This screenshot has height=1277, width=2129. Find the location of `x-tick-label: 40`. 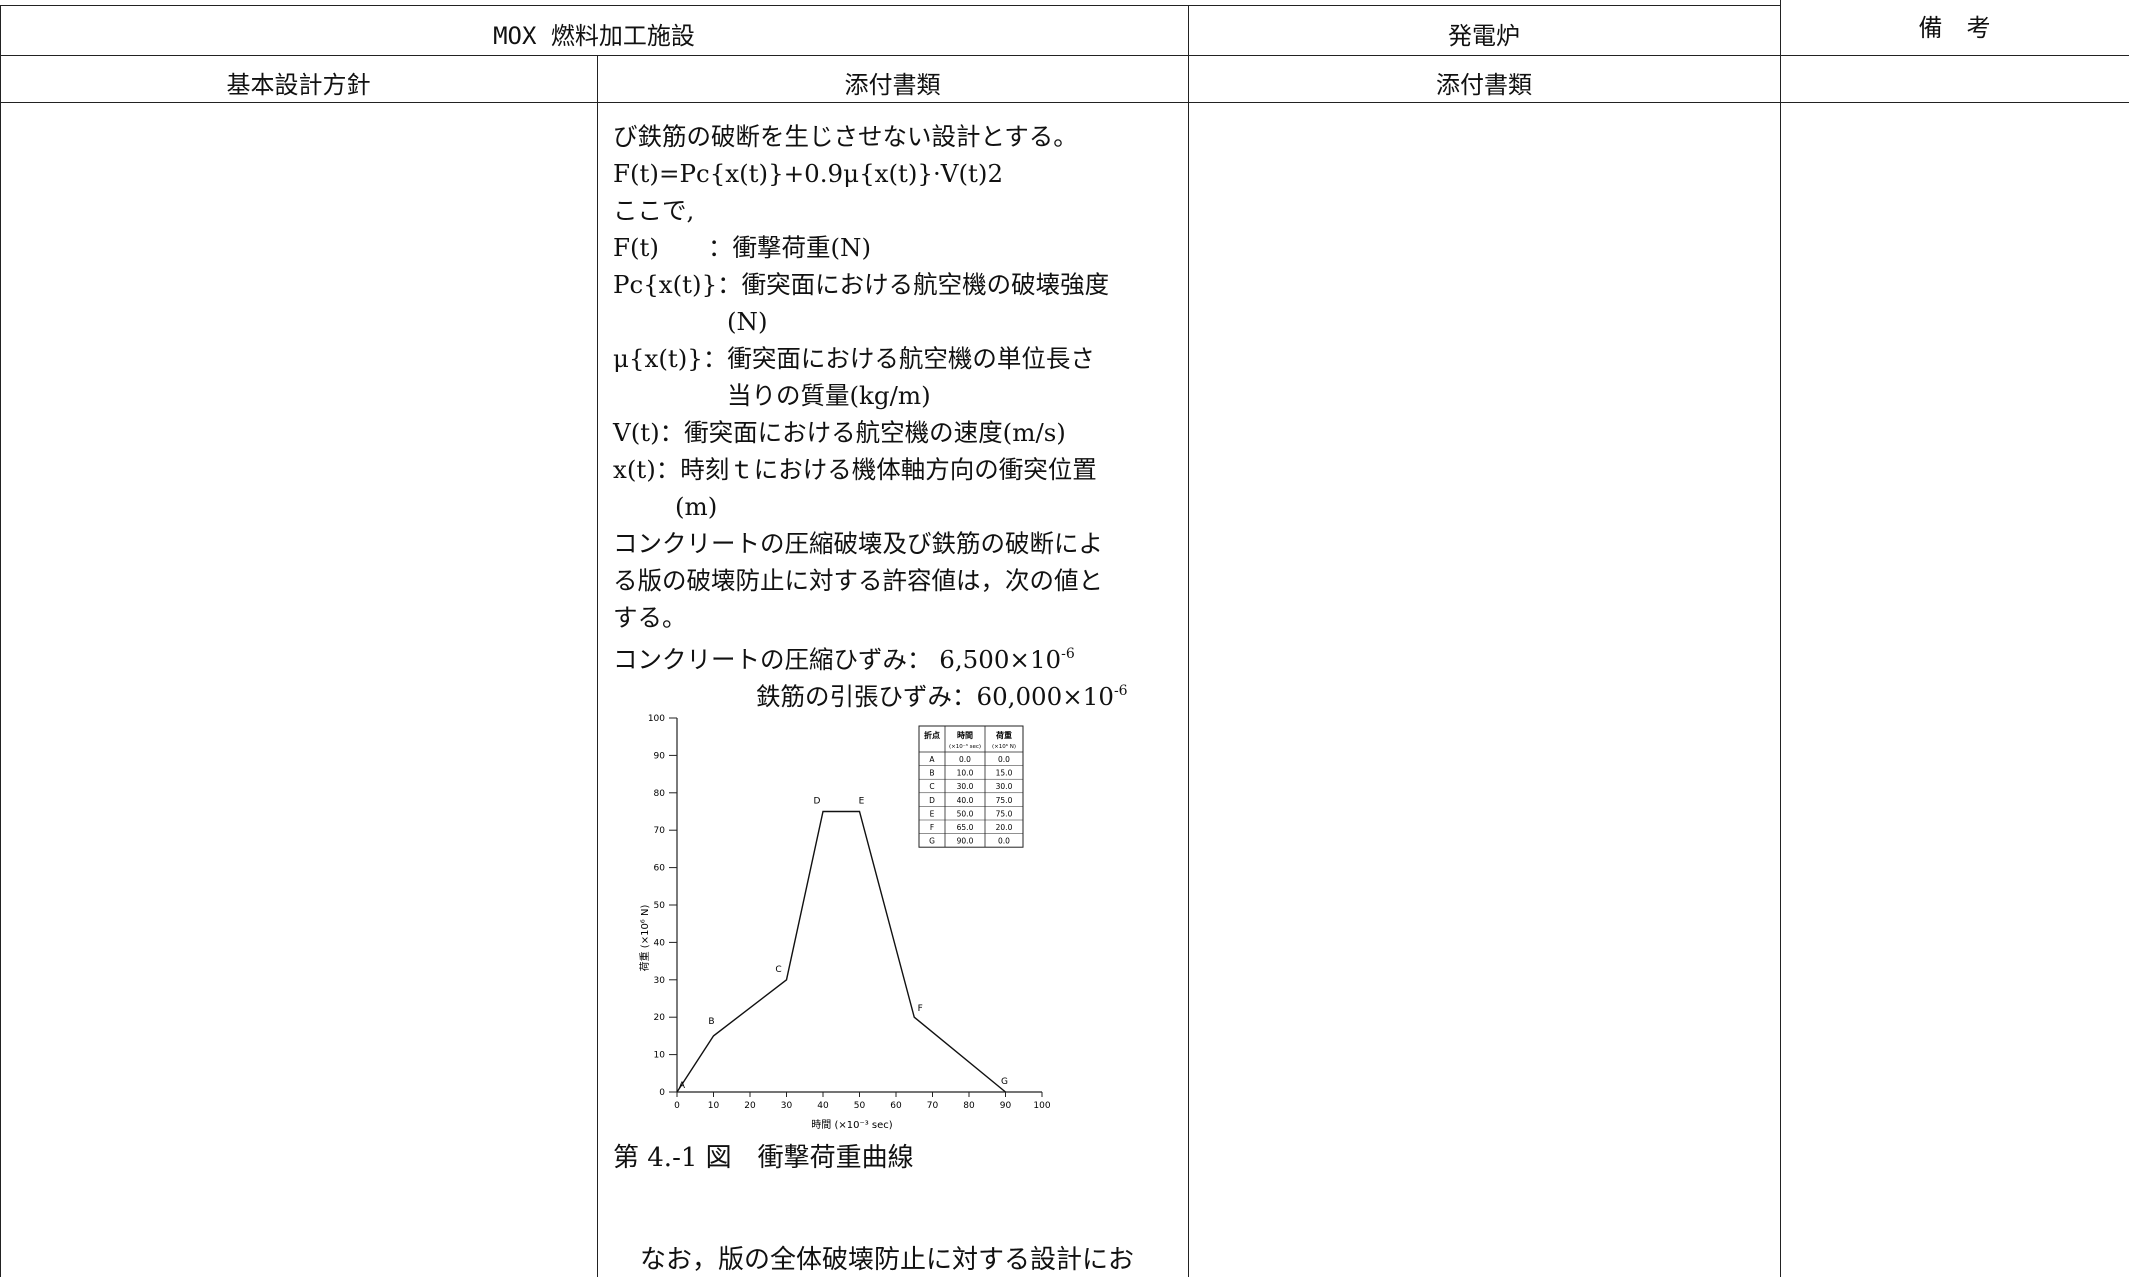

x-tick-label: 40 is located at coordinates (823, 1106).